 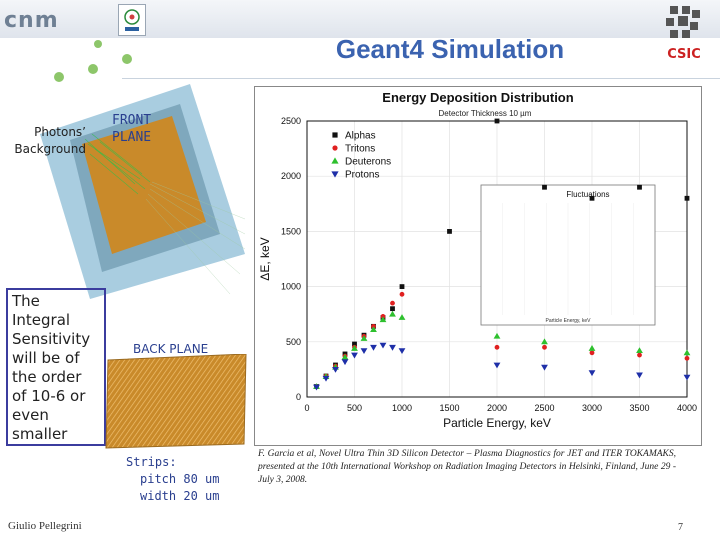 I want to click on csic-logo: CSIC, so click(x=684, y=34).